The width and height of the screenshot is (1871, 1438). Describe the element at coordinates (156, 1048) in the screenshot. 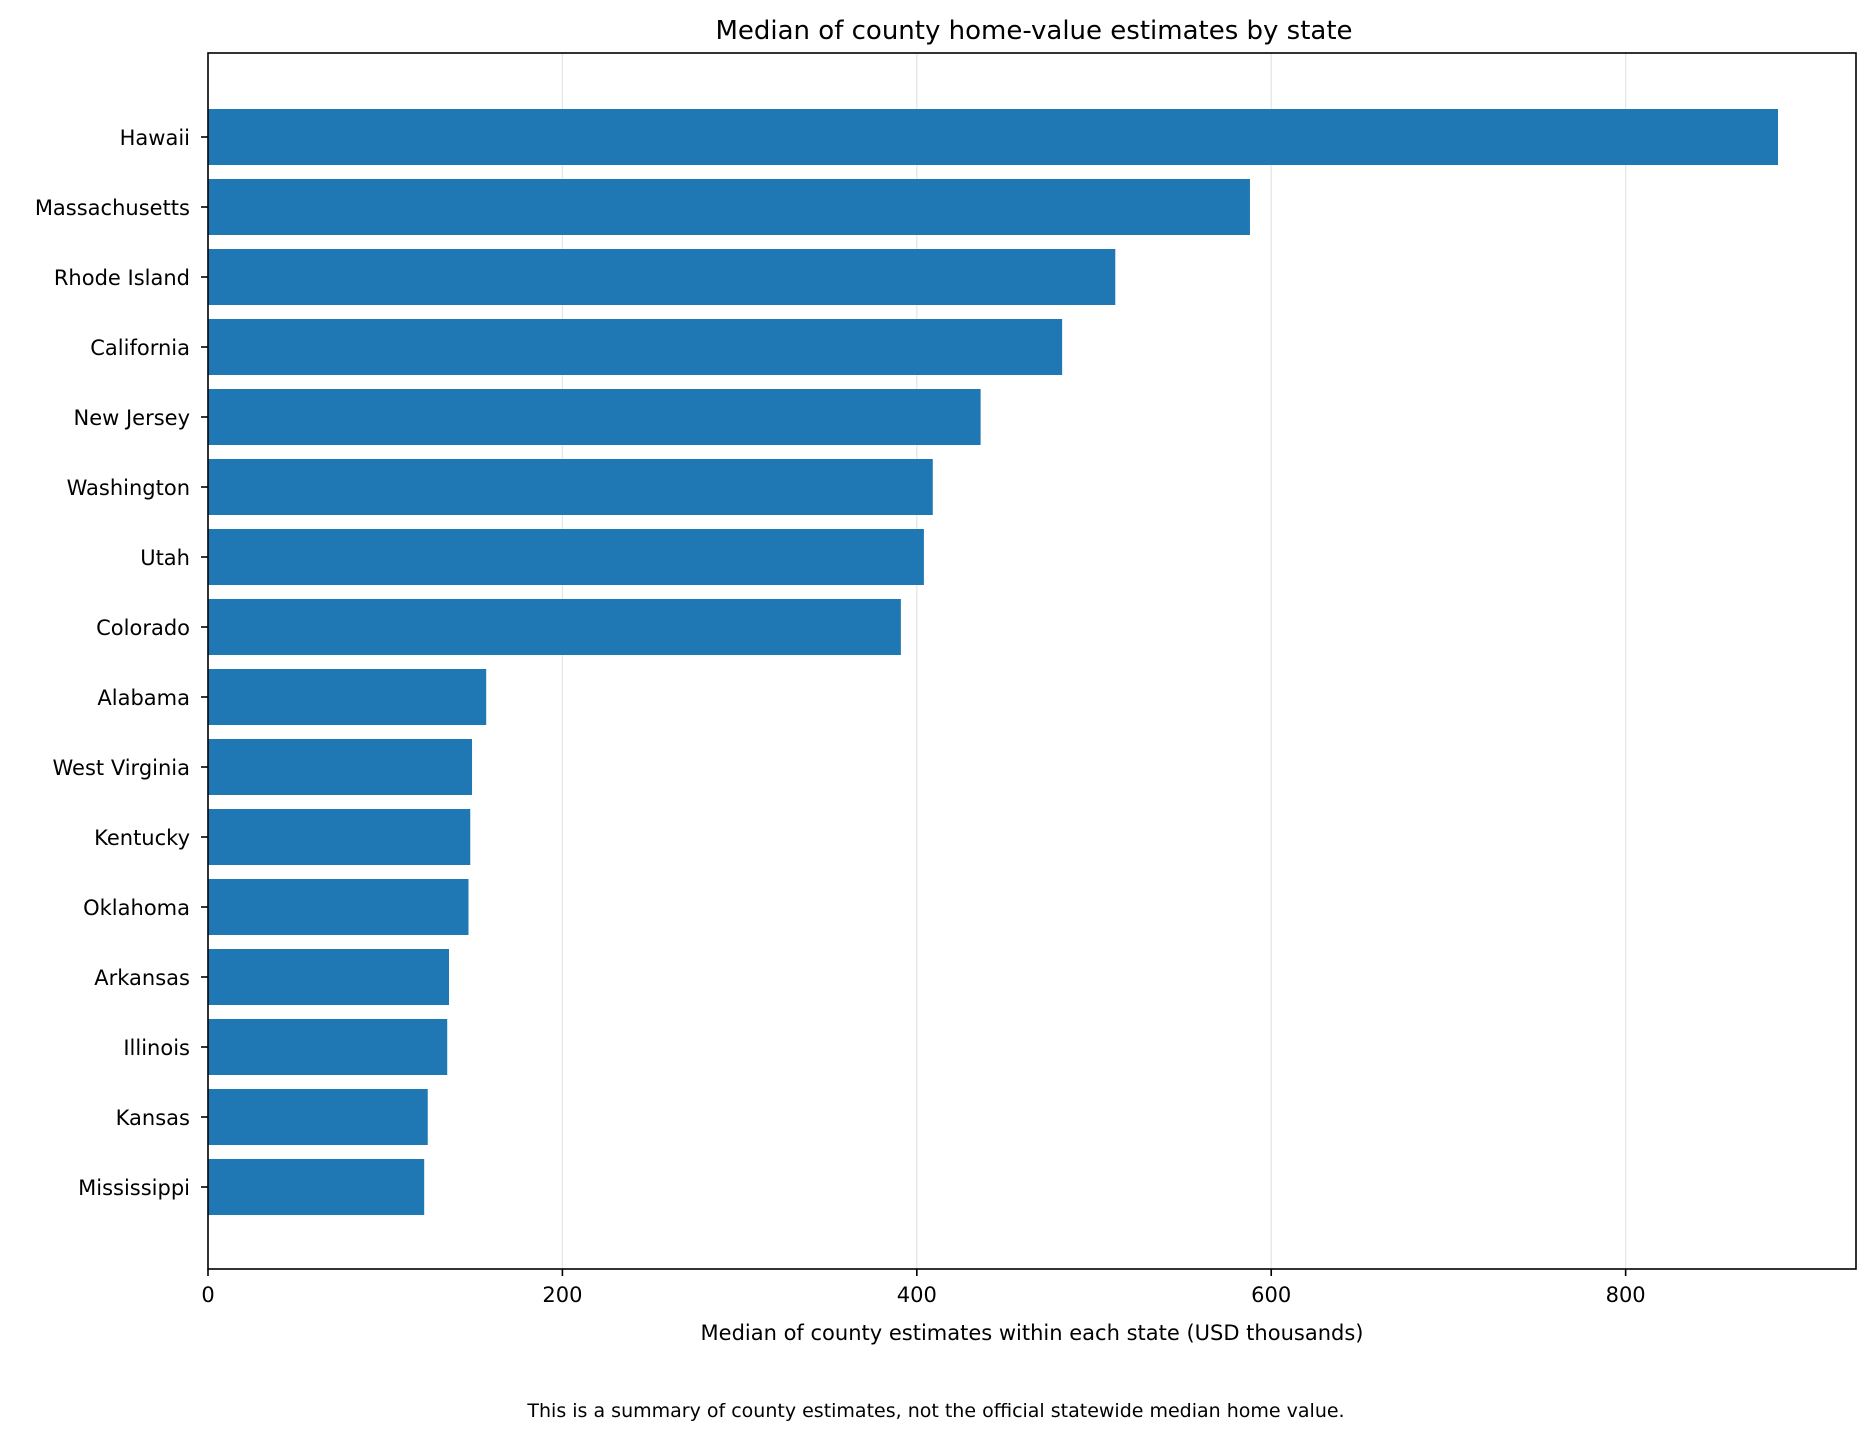

I see `y-tick-label: Illinois` at that location.